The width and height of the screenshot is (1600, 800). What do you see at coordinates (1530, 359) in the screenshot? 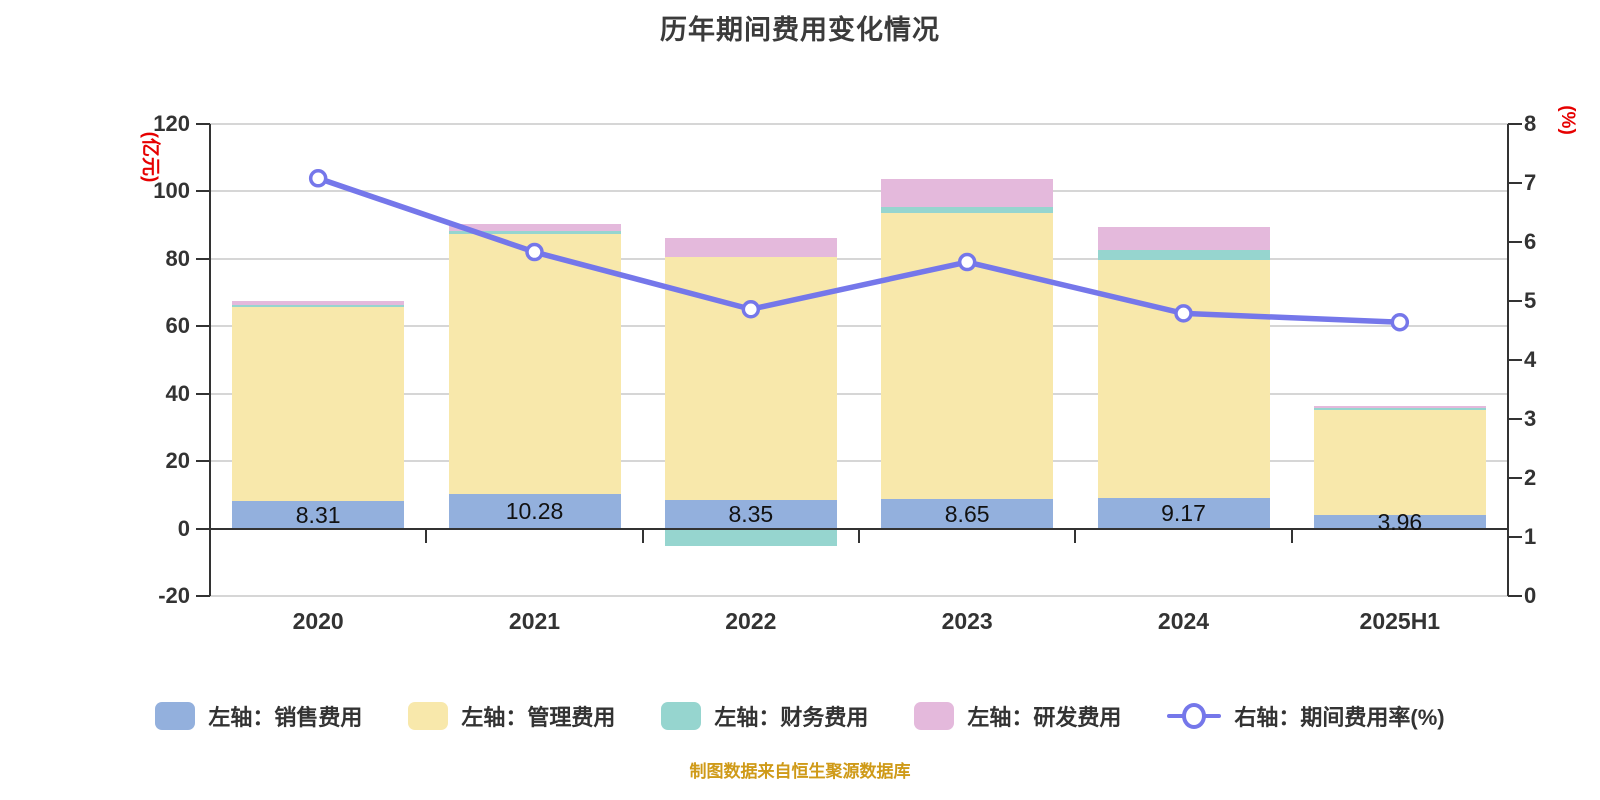
I see `right-axis-tick-label: 4` at bounding box center [1530, 359].